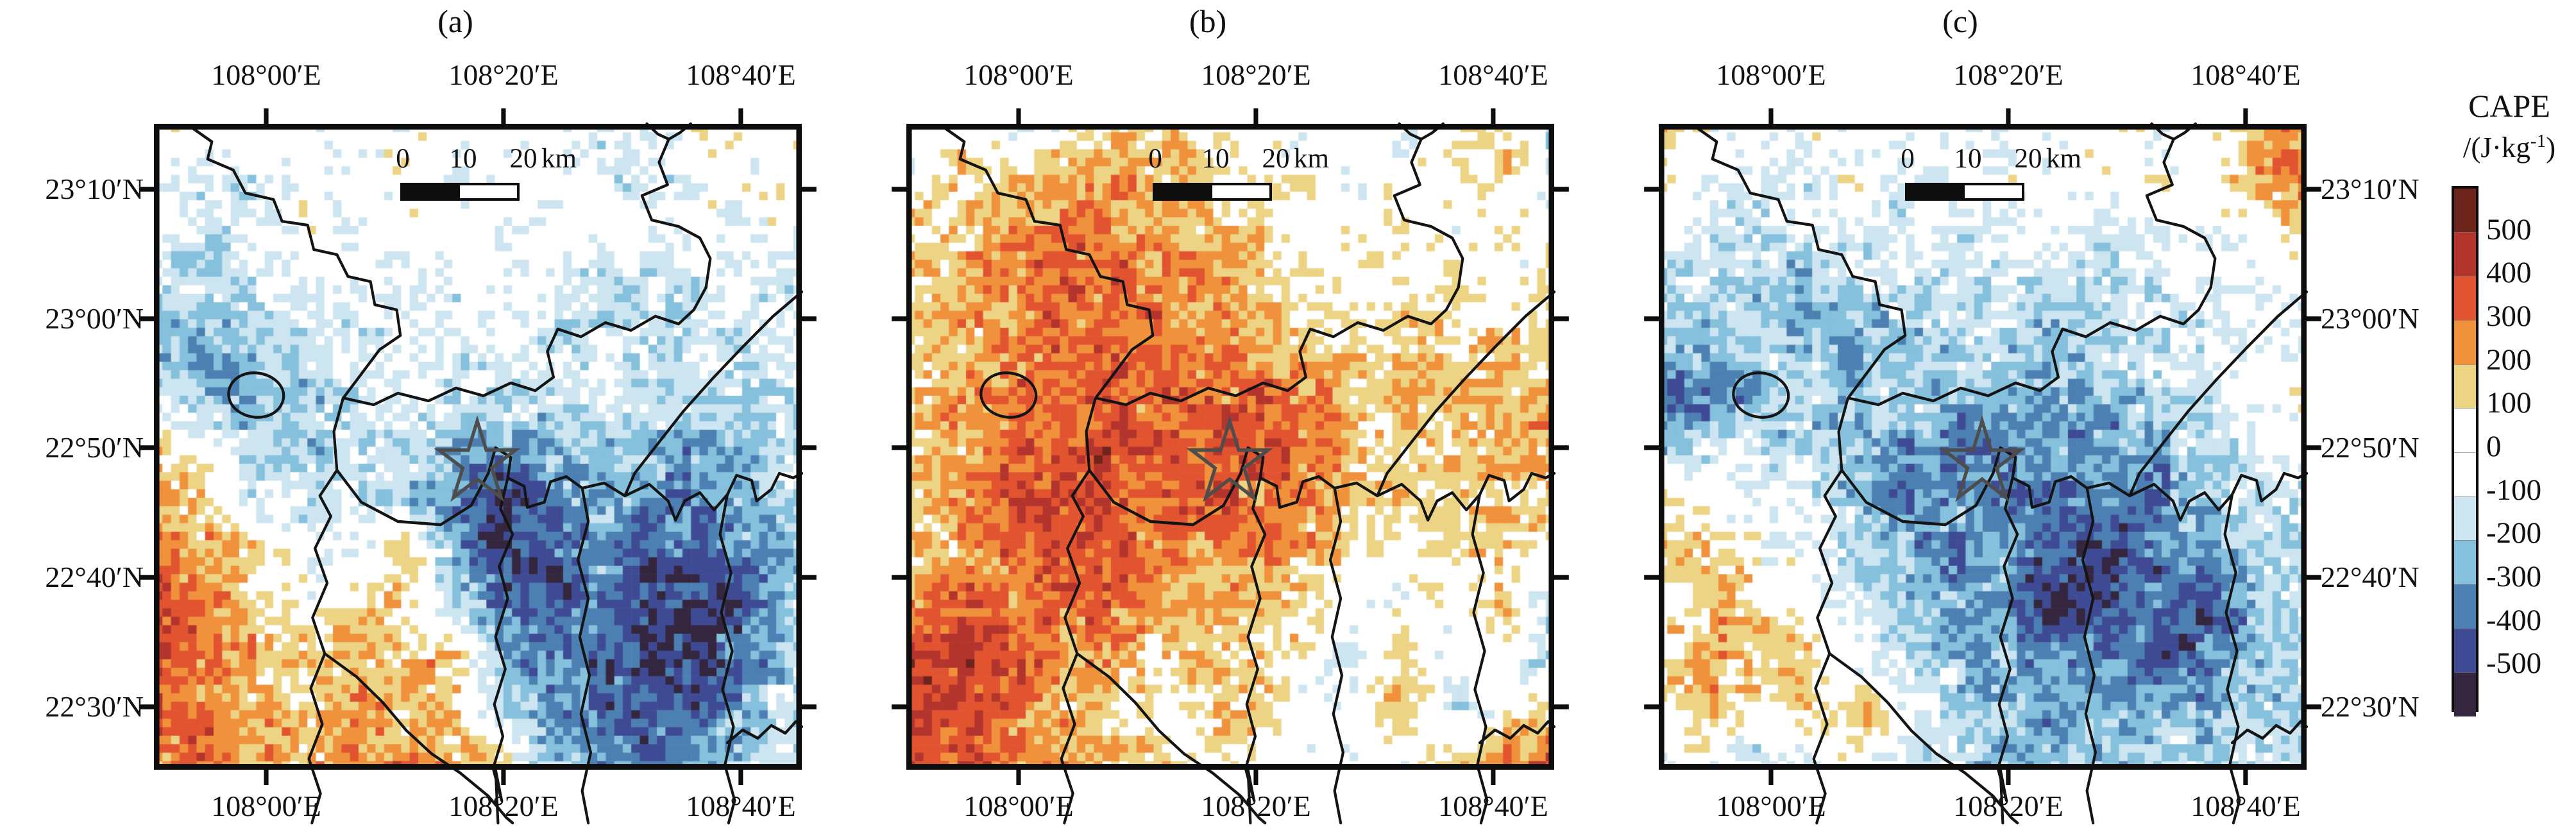  Describe the element at coordinates (2509, 360) in the screenshot. I see `colorbar-tick-label: 200` at that location.